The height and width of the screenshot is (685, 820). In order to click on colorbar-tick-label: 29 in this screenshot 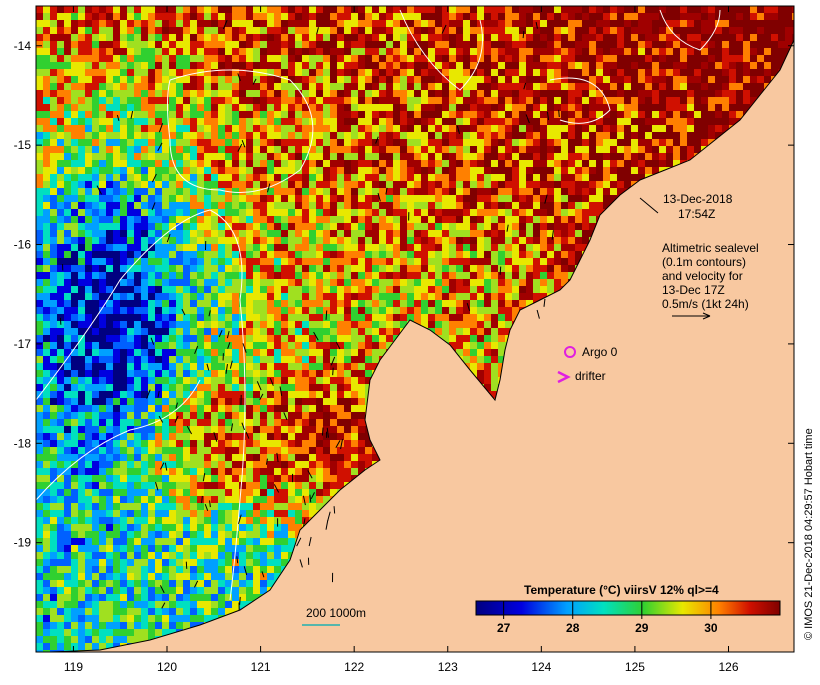, I will do `click(642, 628)`.